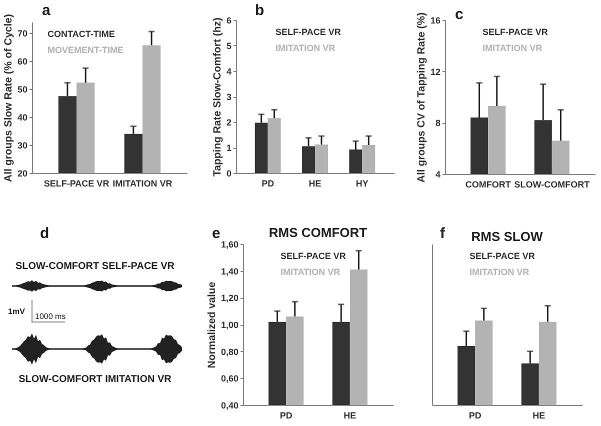 The width and height of the screenshot is (601, 426). What do you see at coordinates (310, 272) in the screenshot?
I see `series-label: IMITATION VR` at bounding box center [310, 272].